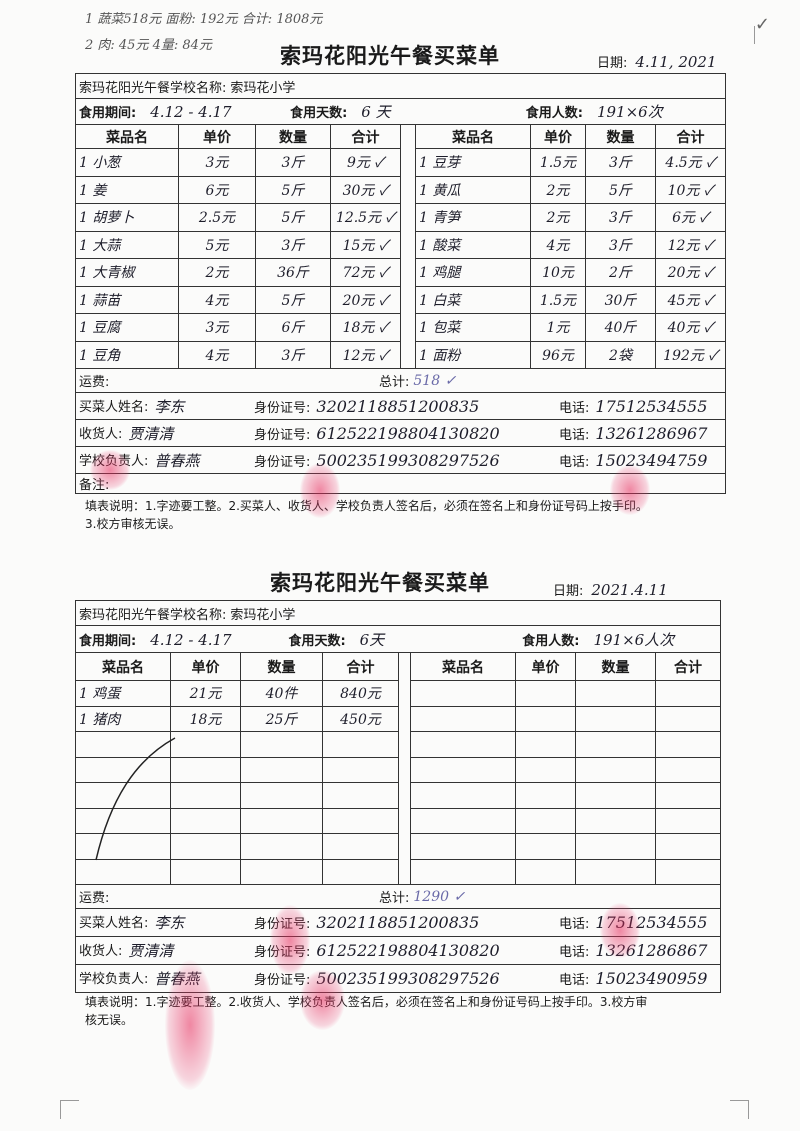 The width and height of the screenshot is (800, 1131). I want to click on item-qty-cell: 40件, so click(281, 693).